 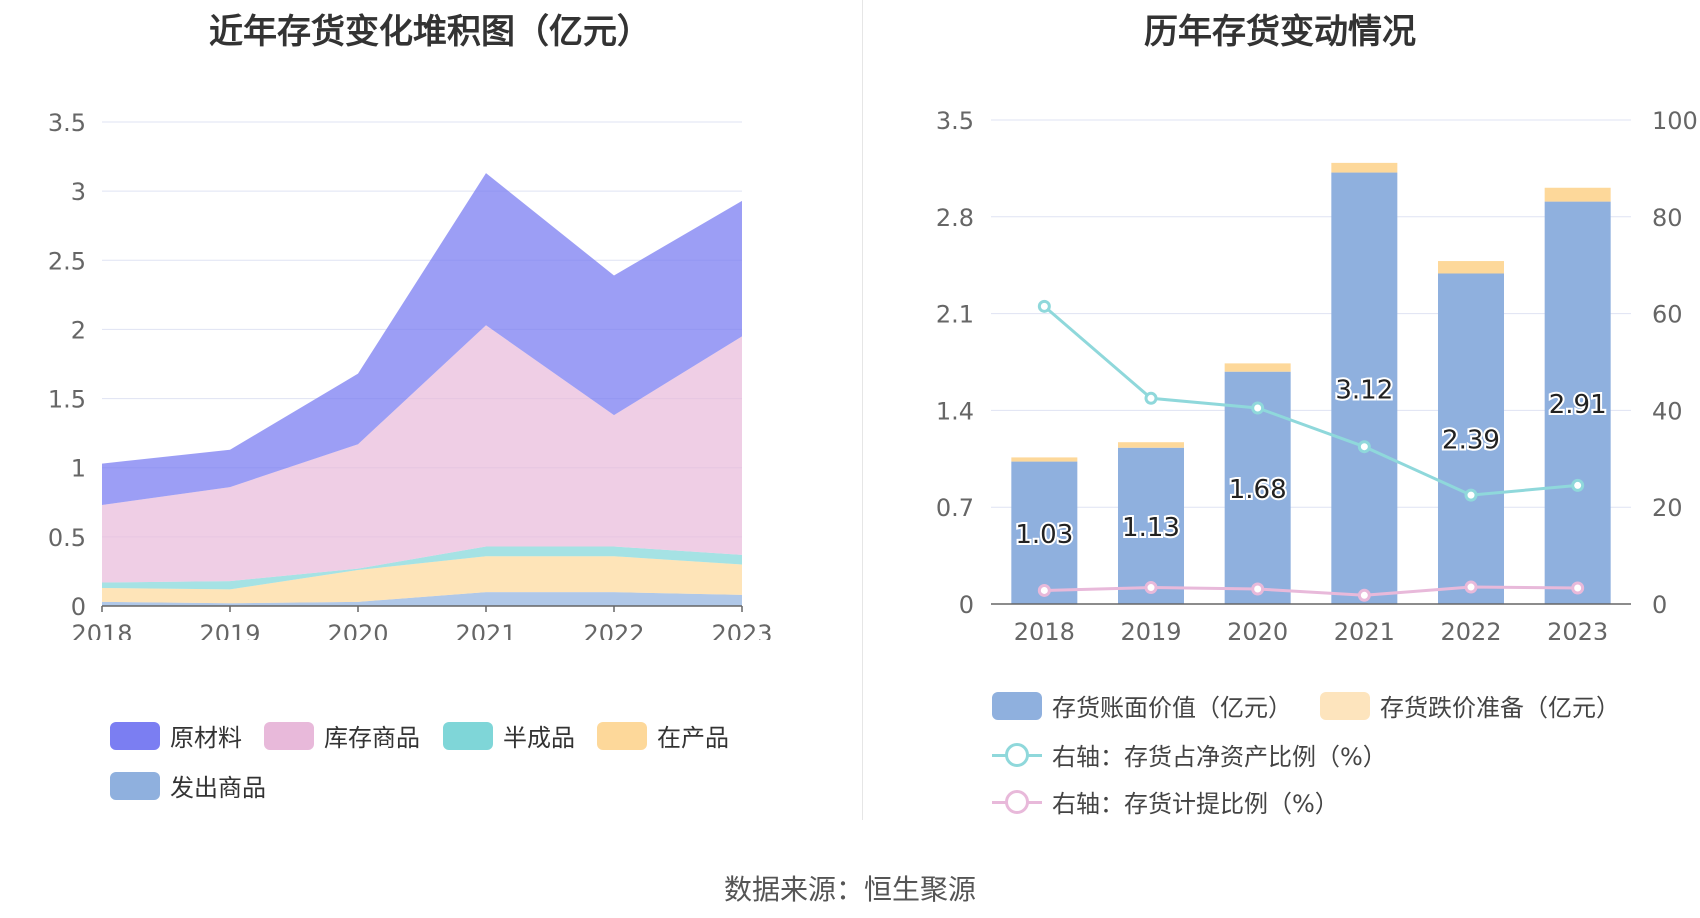 I want to click on right-x-tick-label: 2023, so click(x=1577, y=629).